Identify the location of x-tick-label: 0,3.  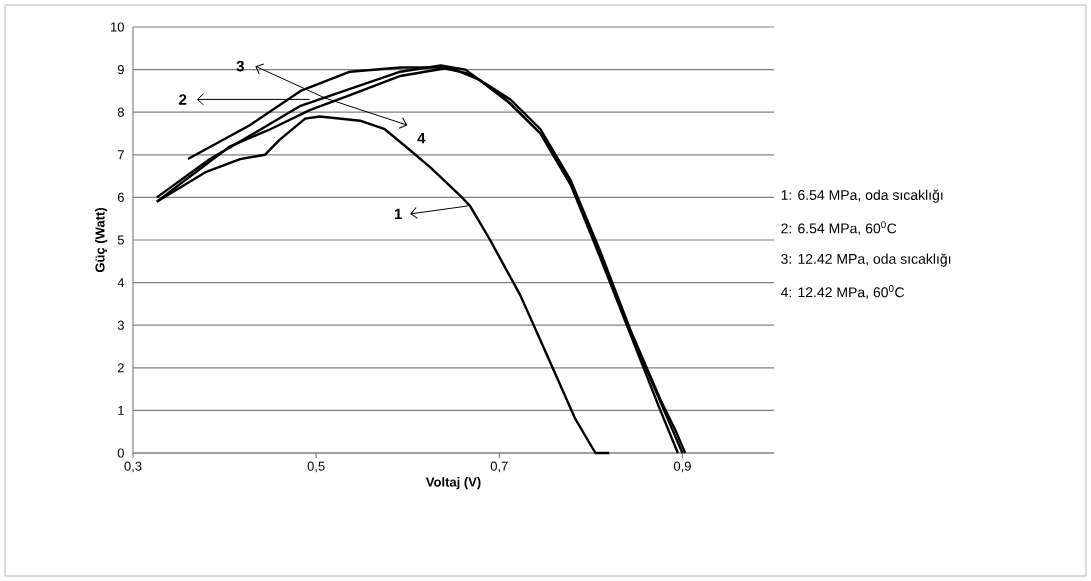
(133, 467).